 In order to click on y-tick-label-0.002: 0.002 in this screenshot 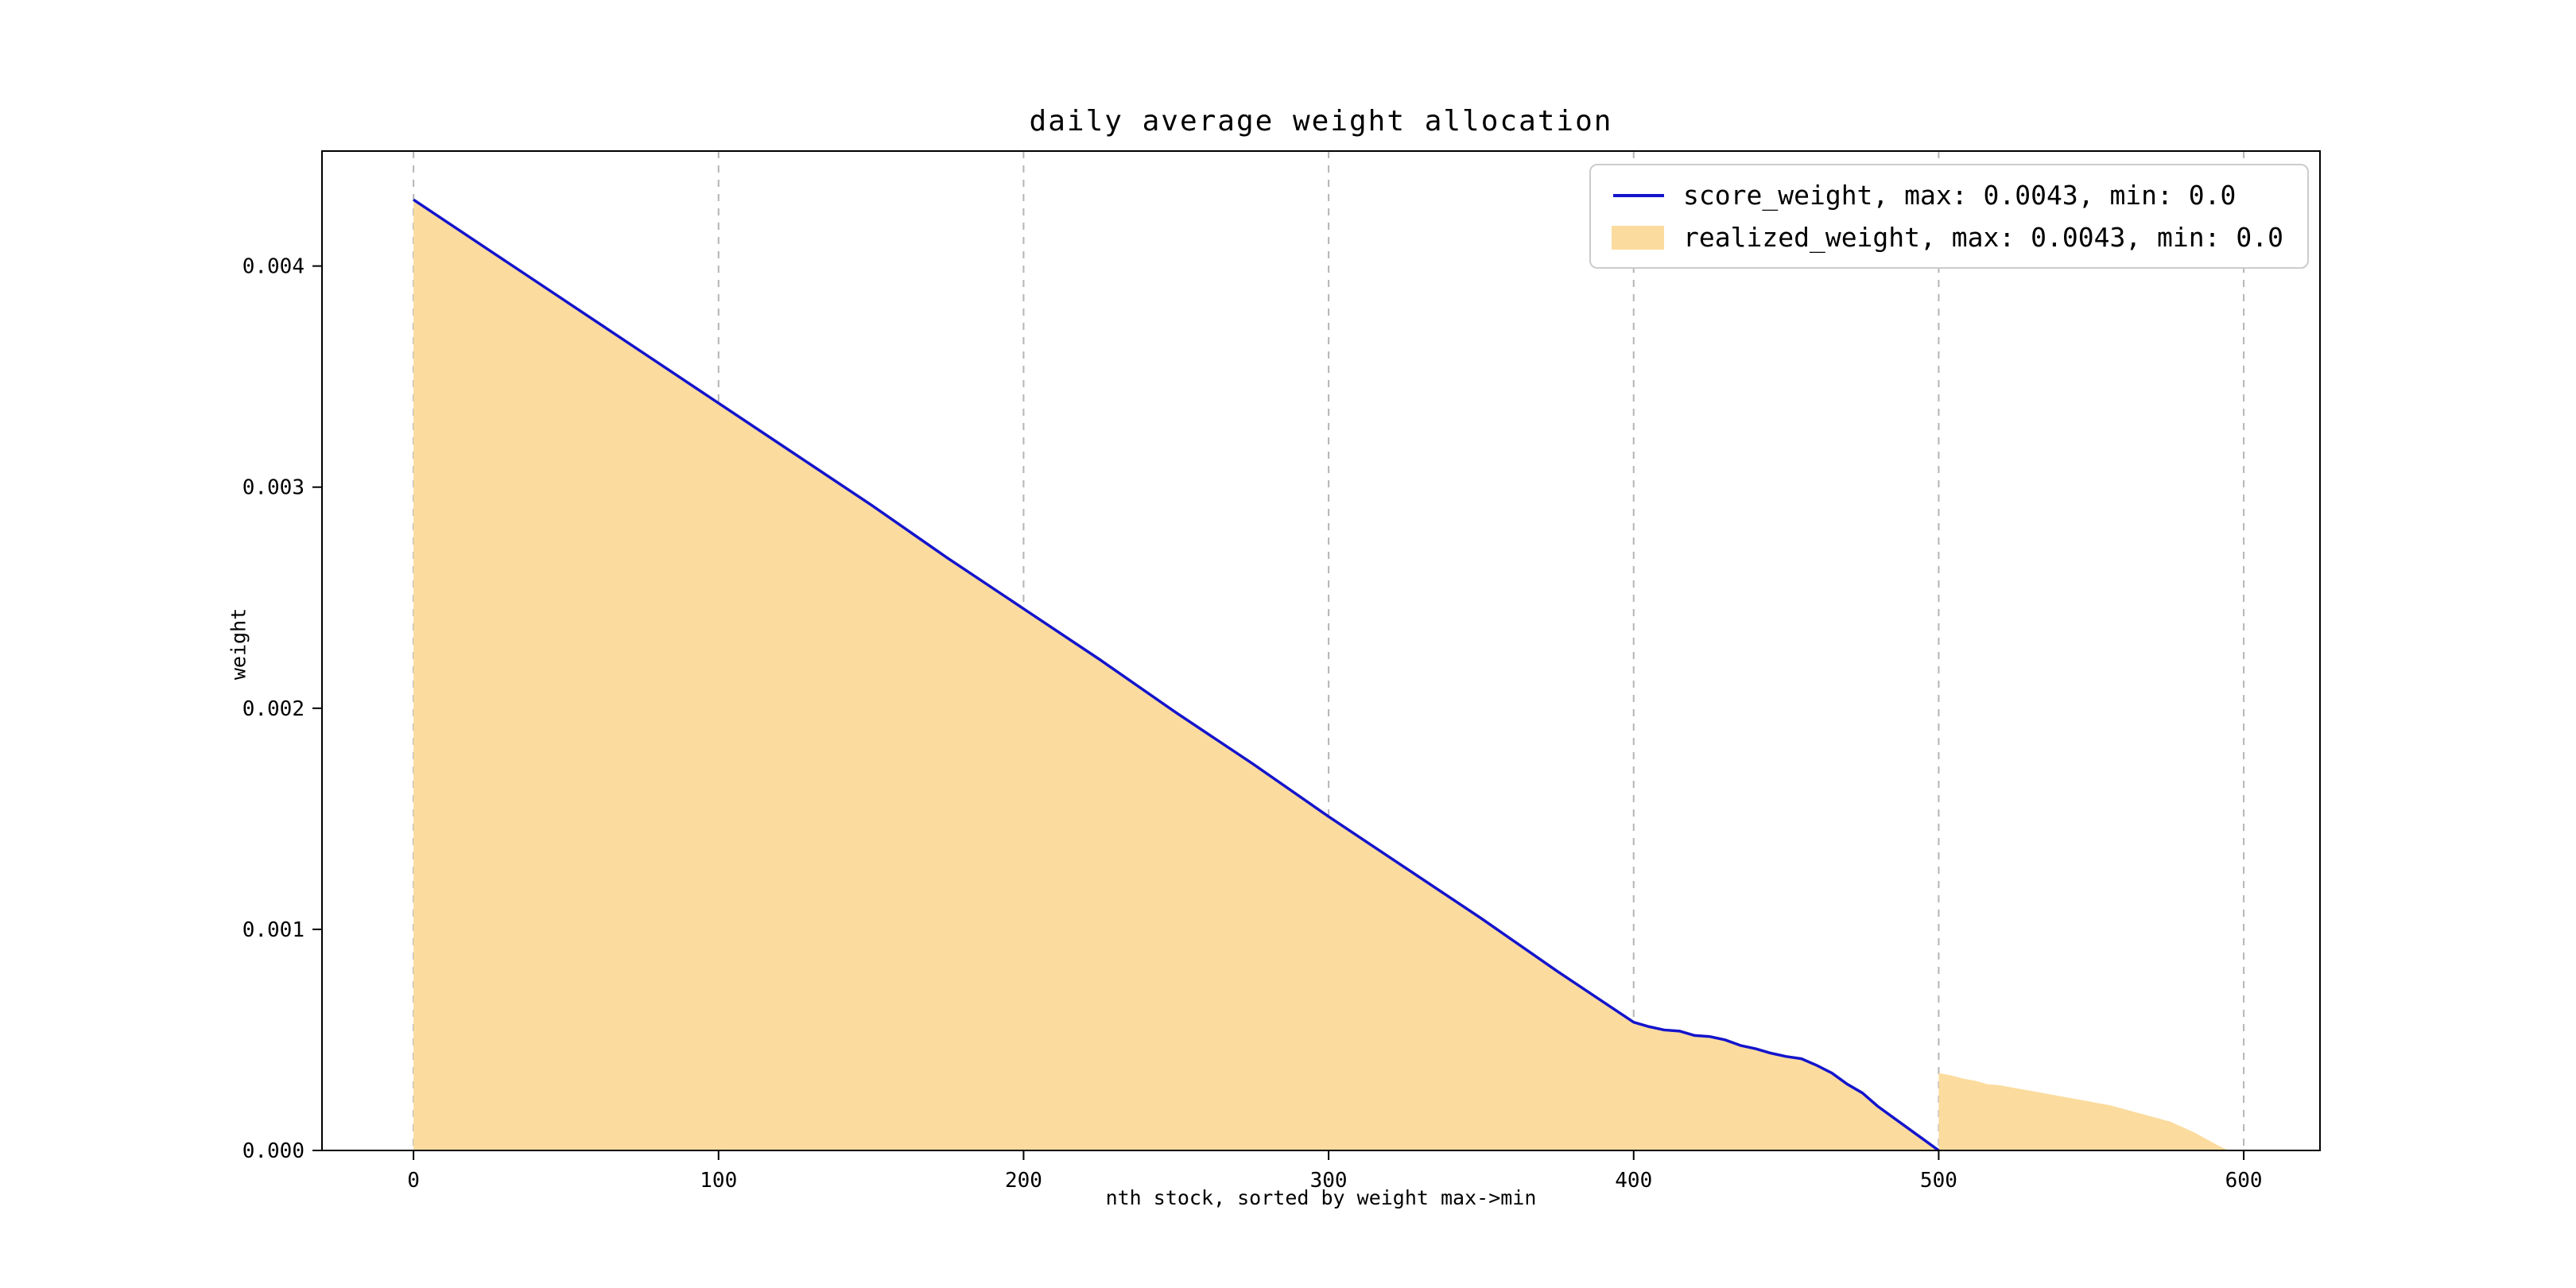, I will do `click(273, 709)`.